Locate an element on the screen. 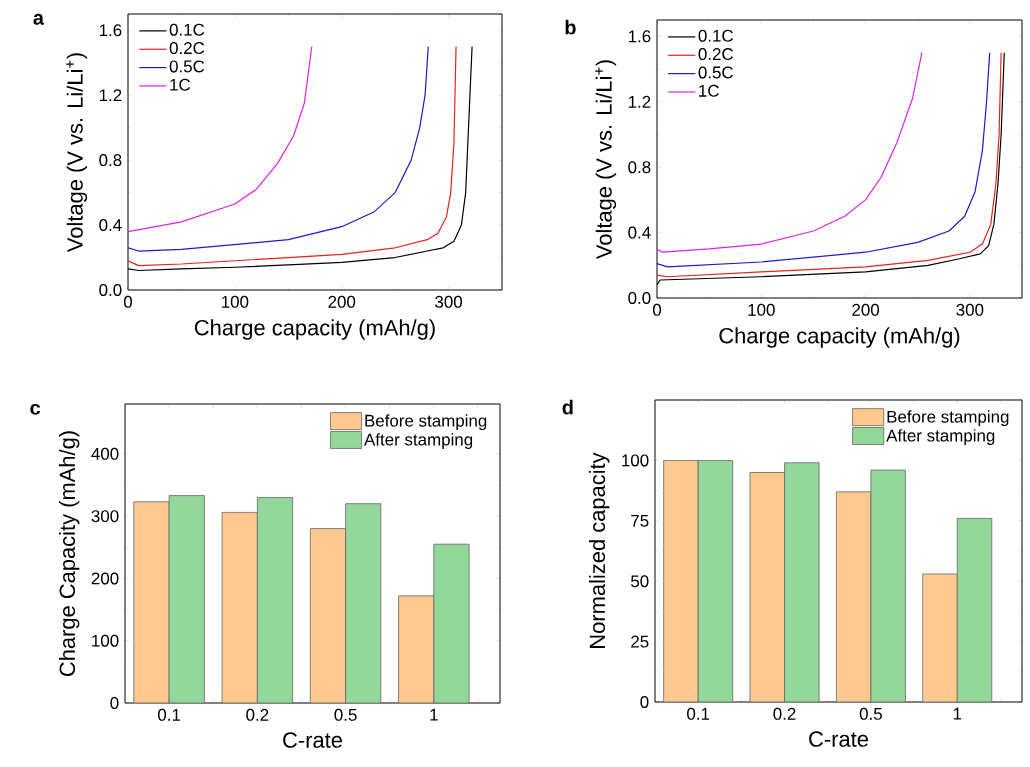 This screenshot has width=1030, height=767. chart-title: a is located at coordinates (39, 19).